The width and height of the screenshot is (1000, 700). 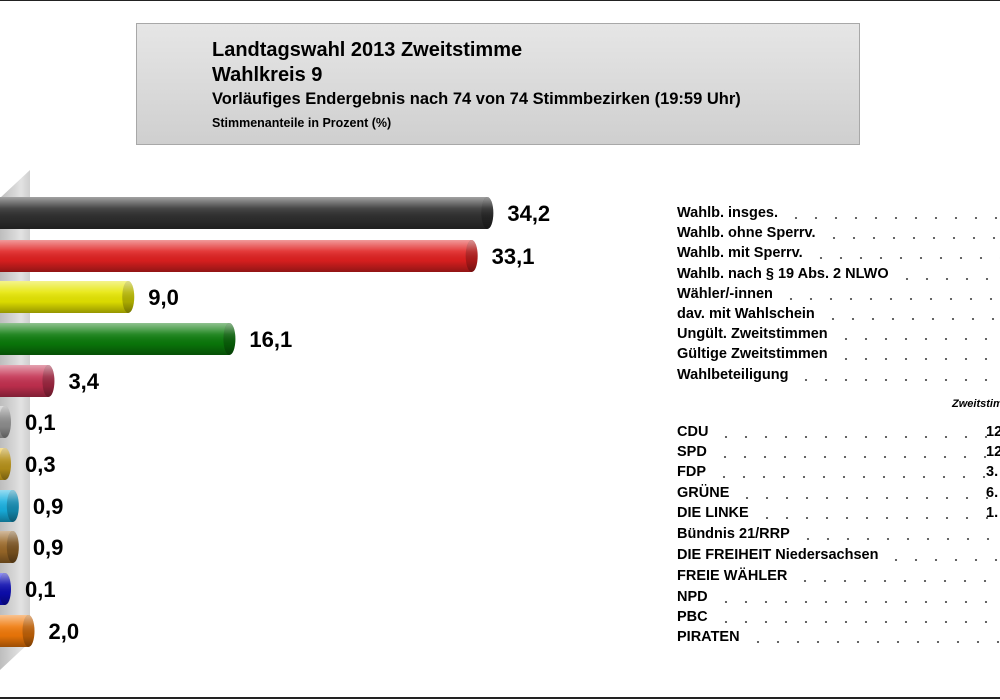 I want to click on top-border-line, so click(x=500, y=0).